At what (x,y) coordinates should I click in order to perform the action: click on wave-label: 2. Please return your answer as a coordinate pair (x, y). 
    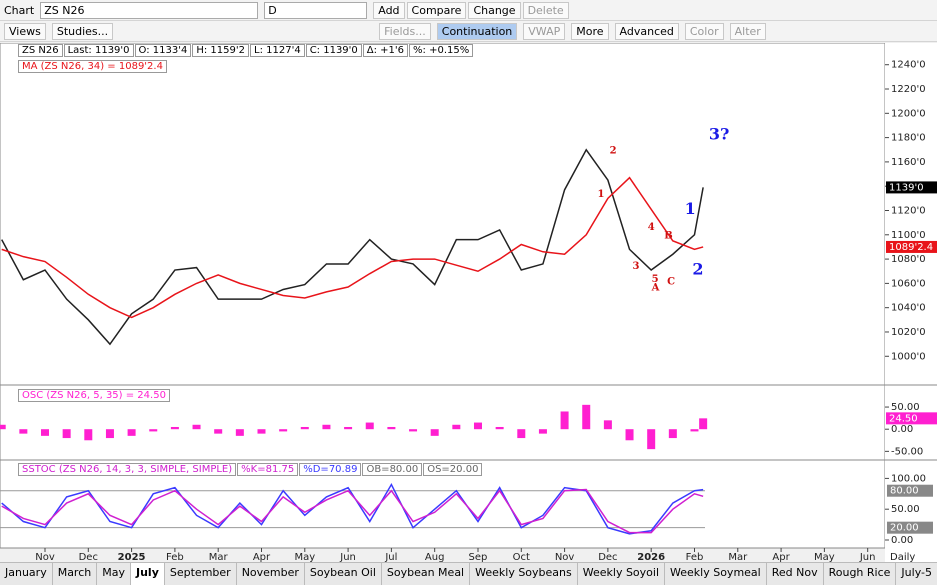
    Looking at the image, I should click on (697, 269).